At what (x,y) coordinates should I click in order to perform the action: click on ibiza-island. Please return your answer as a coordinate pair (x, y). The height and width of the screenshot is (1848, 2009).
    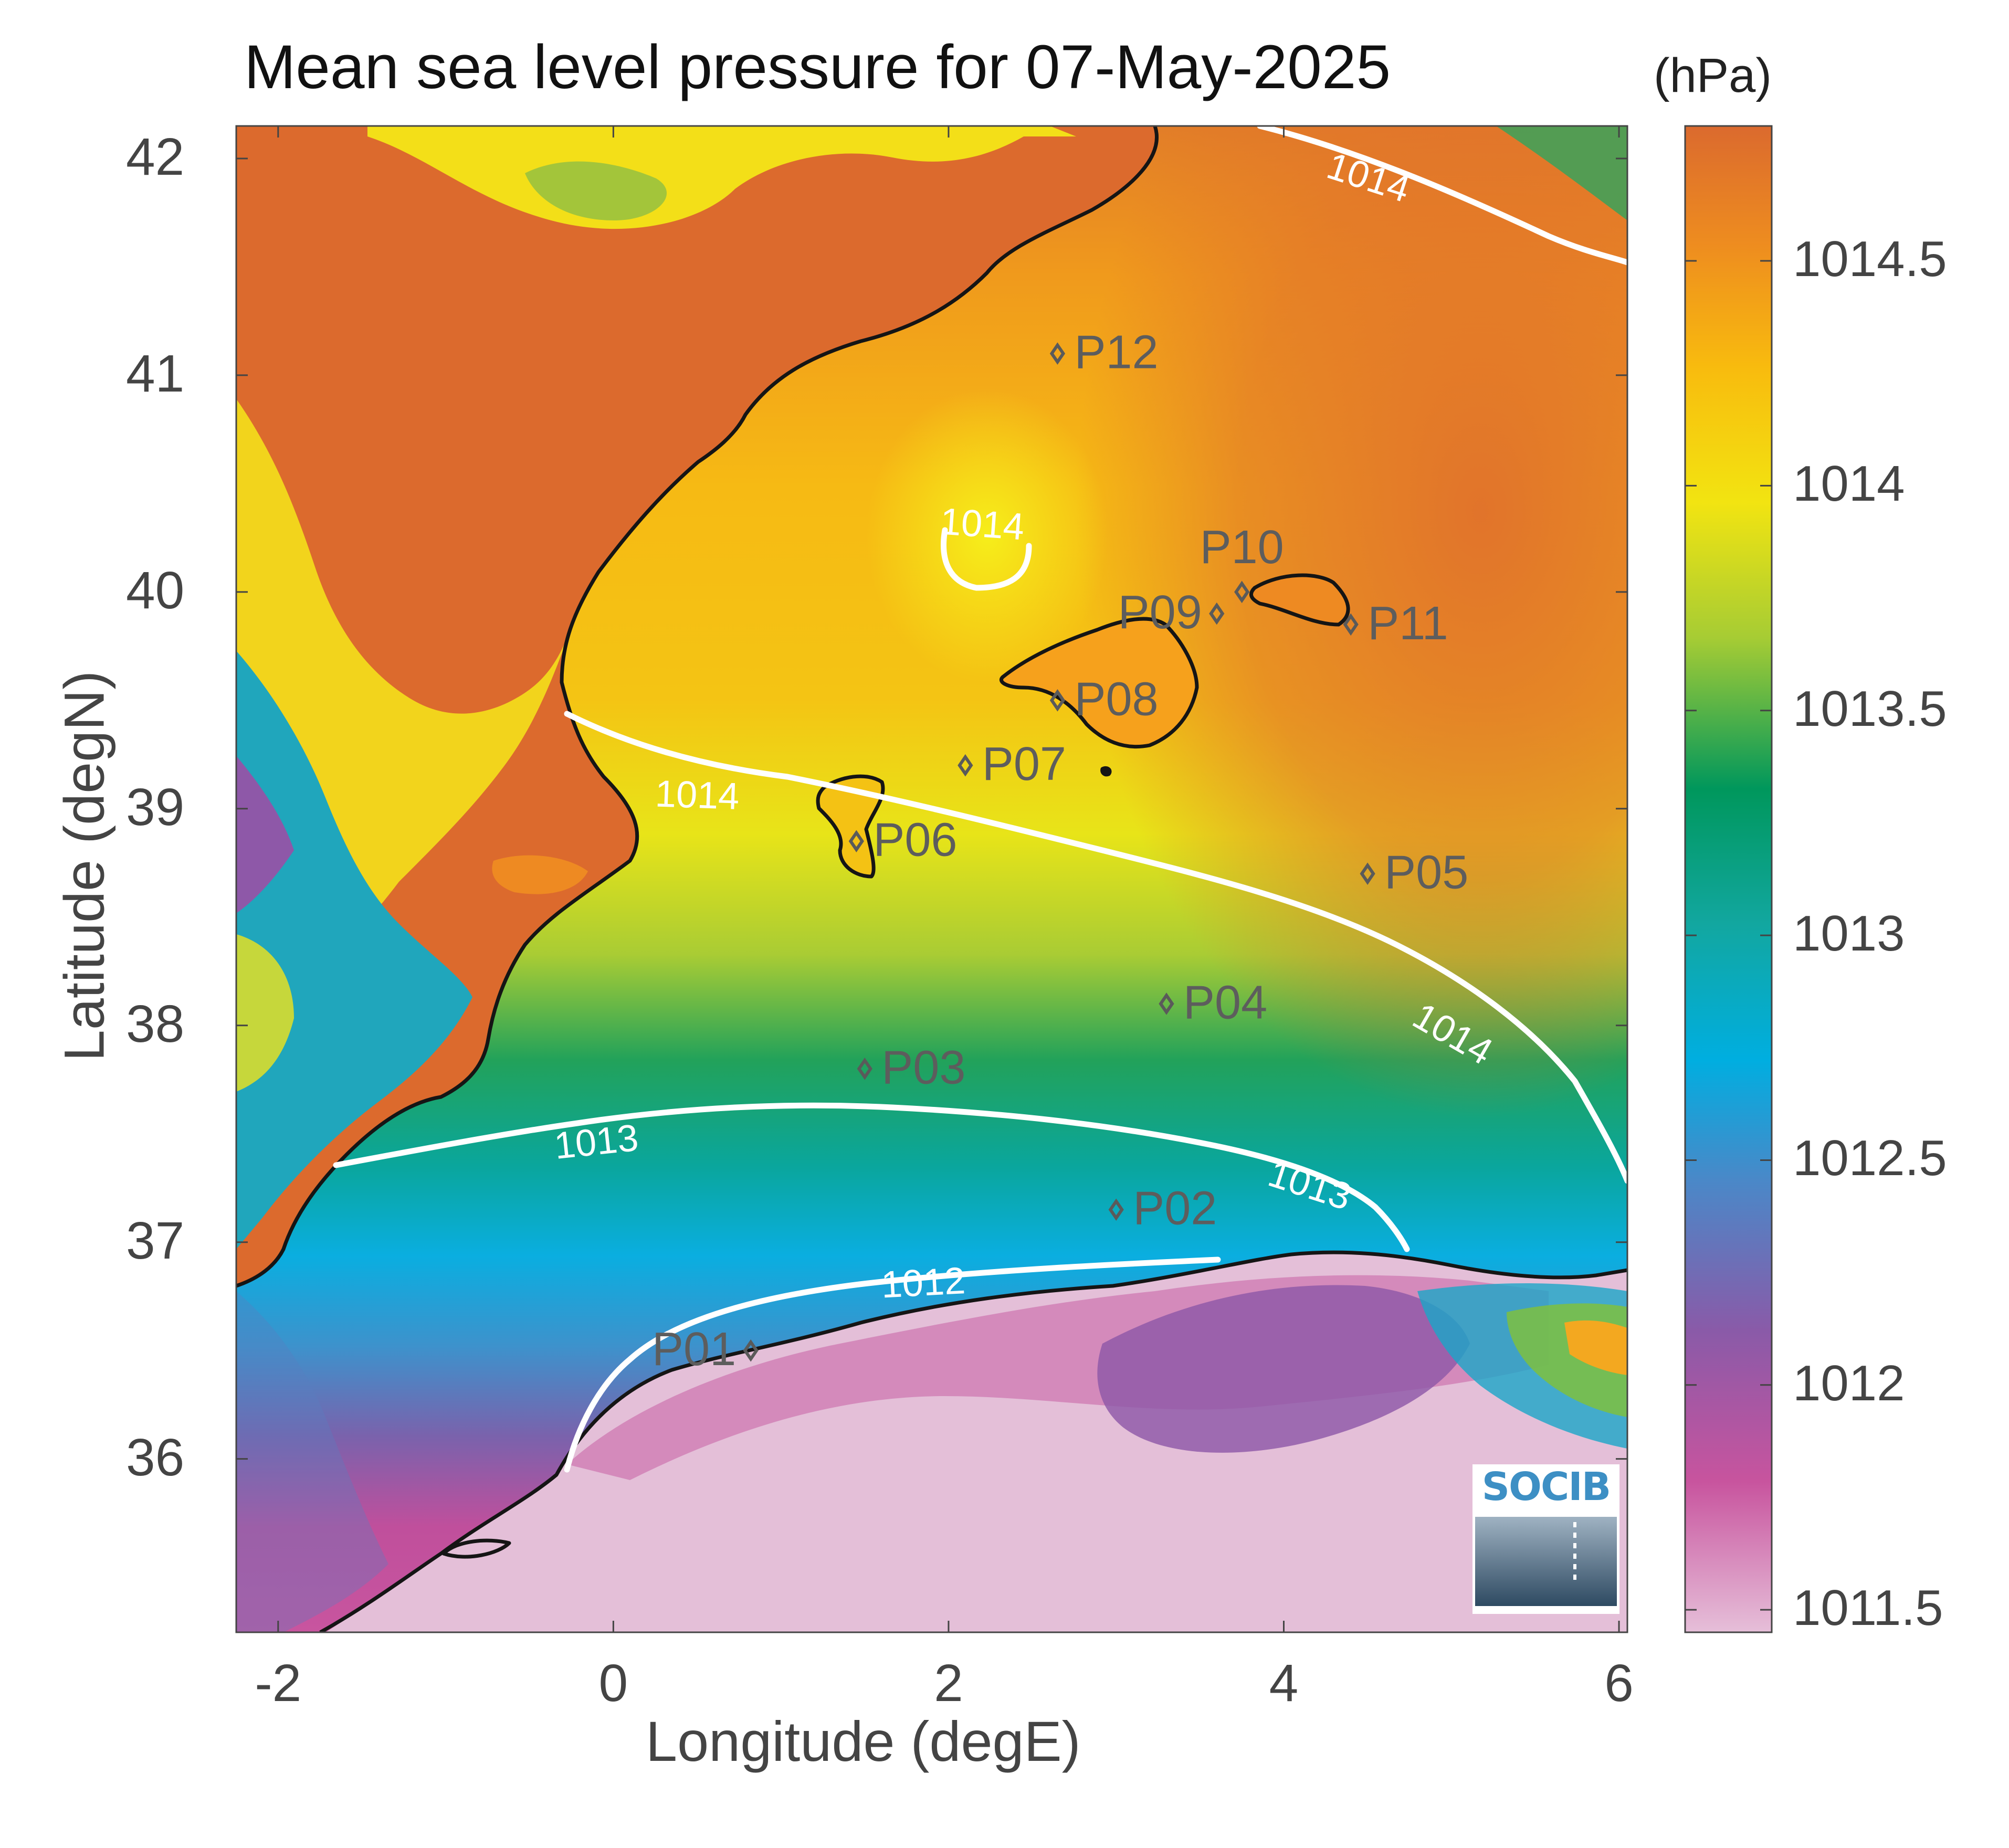
    Looking at the image, I should click on (851, 826).